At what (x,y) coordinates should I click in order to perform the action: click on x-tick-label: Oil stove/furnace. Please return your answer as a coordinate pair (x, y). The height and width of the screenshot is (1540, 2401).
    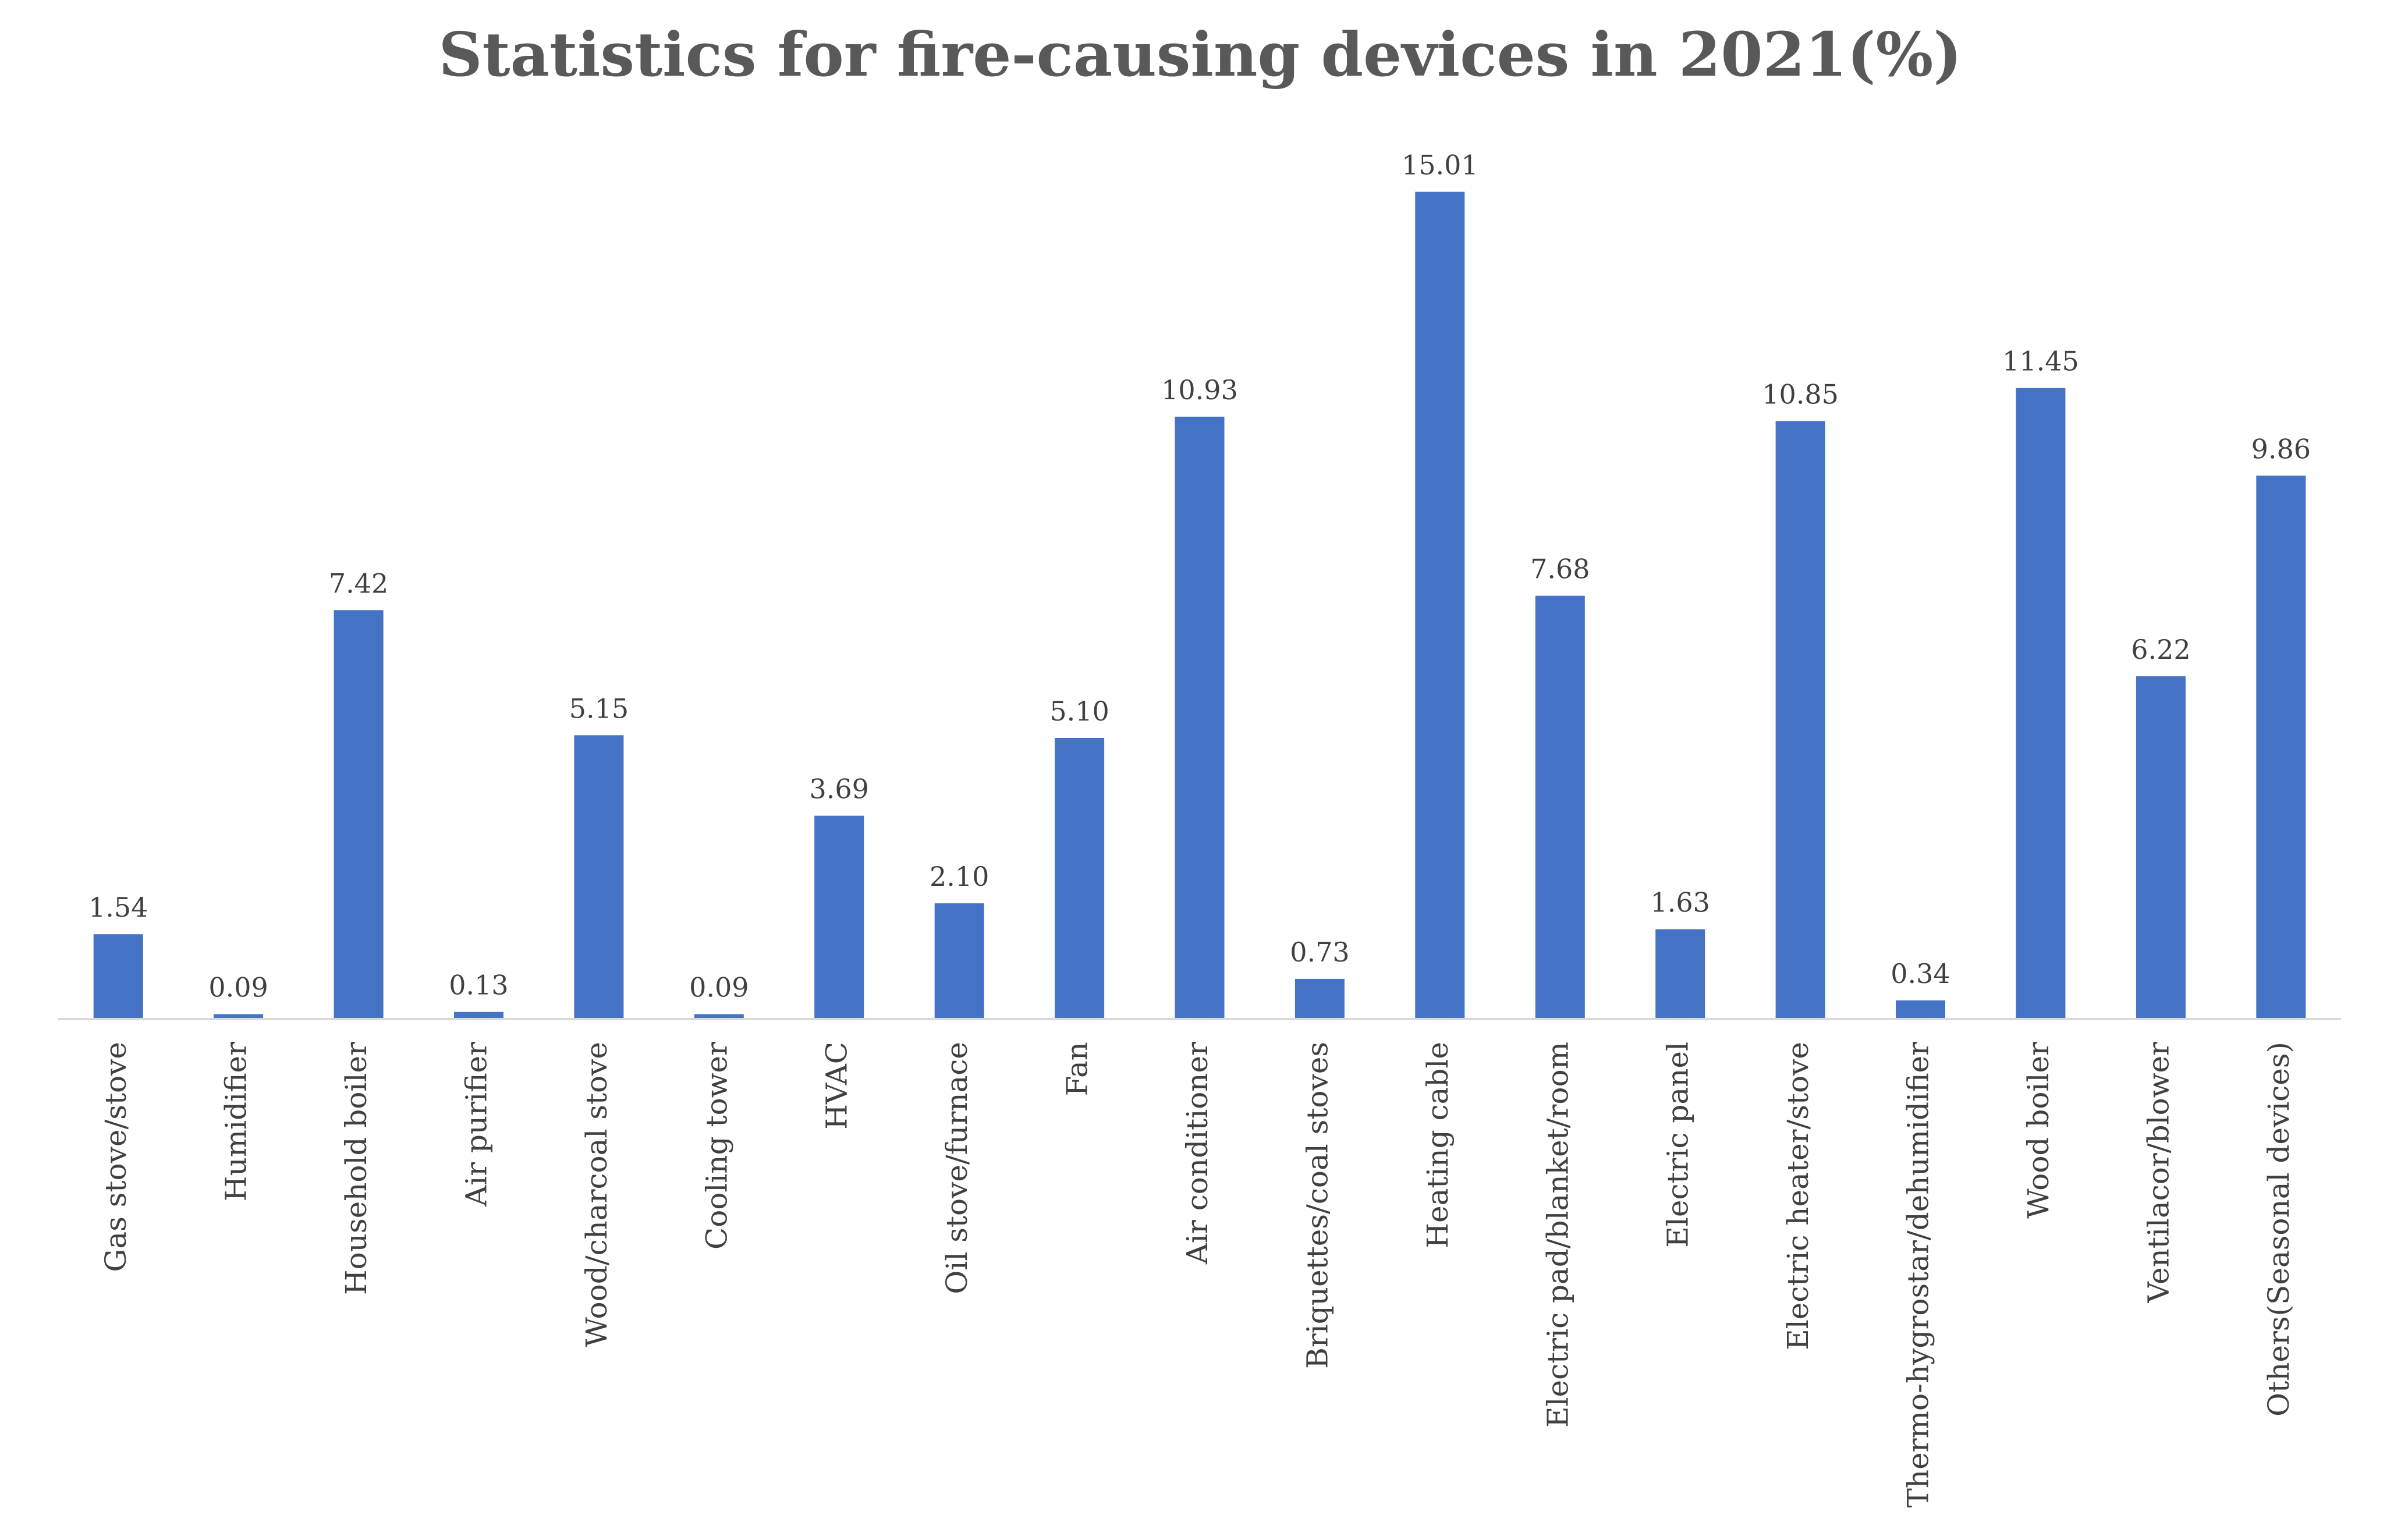
    Looking at the image, I should click on (957, 1168).